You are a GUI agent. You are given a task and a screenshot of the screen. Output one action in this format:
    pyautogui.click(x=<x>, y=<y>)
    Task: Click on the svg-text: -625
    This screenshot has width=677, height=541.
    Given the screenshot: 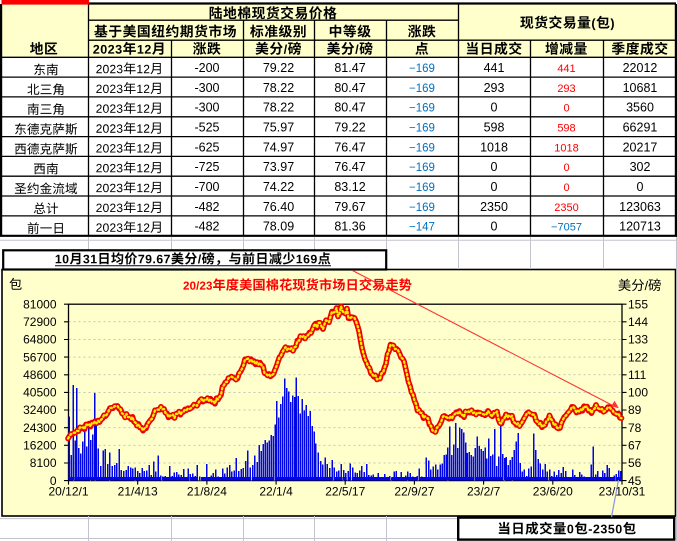 What is the action you would take?
    pyautogui.click(x=206, y=147)
    